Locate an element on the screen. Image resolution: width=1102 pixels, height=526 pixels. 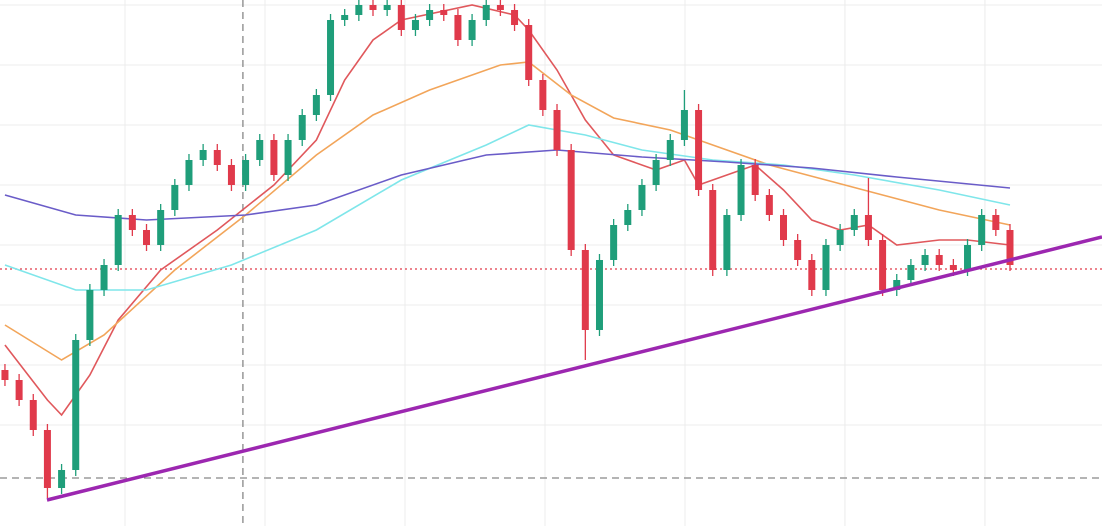
moving-average is located at coordinates (507, 185).